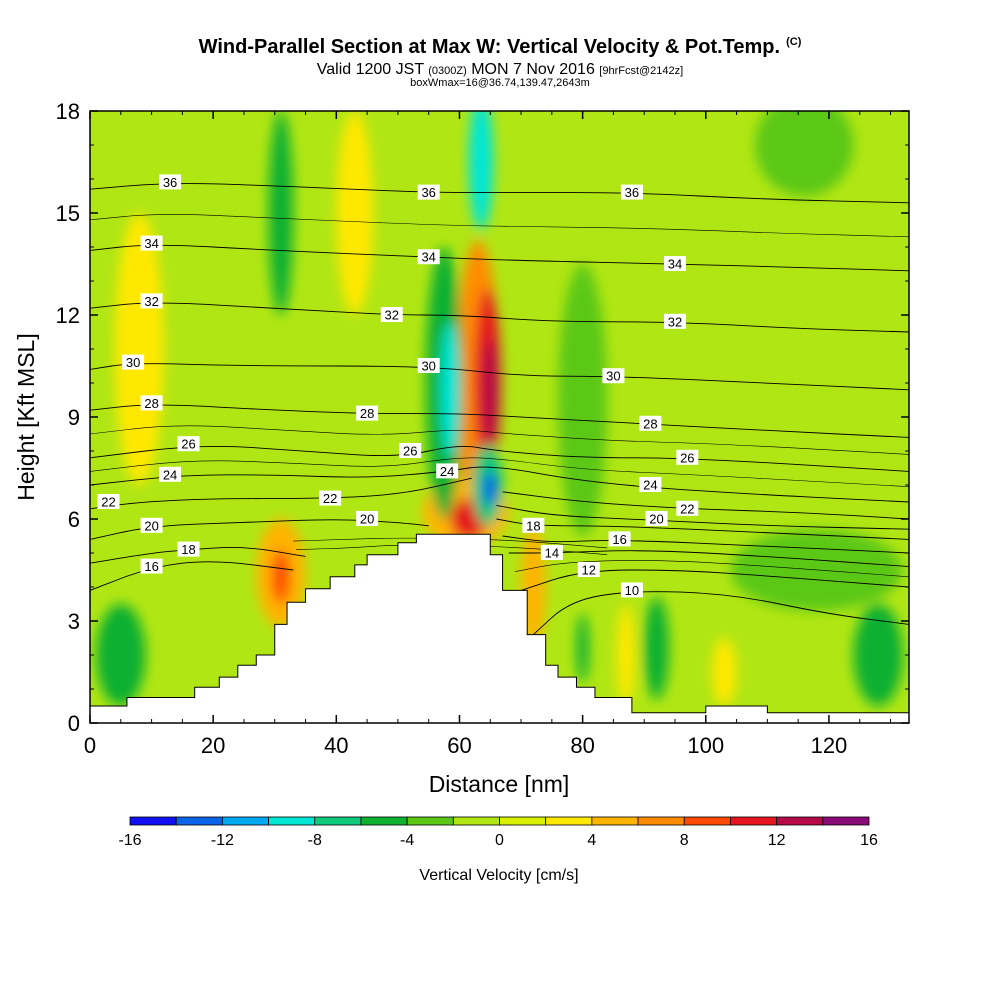  I want to click on isentrope-label-text: 20, so click(367, 519).